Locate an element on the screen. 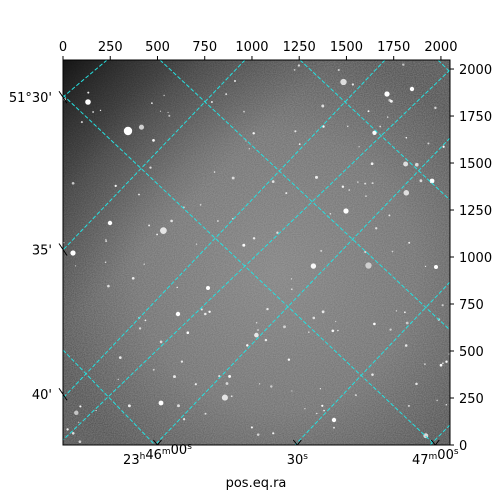 This screenshot has height=500, width=500. x-axis-title: pos.eq.ra is located at coordinates (256, 483).